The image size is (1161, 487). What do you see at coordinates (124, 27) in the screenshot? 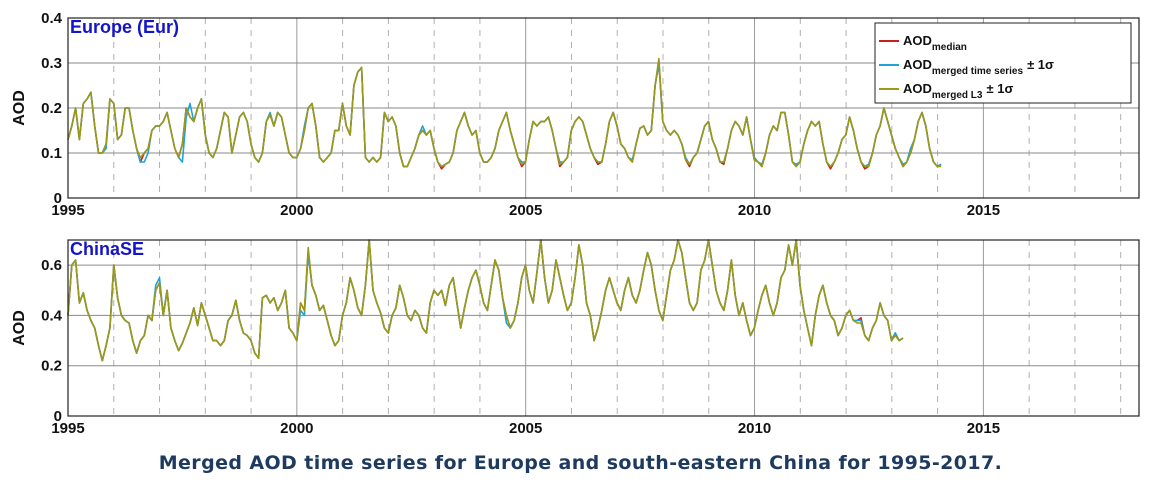
I see `panel-title: Europe (Eur)` at bounding box center [124, 27].